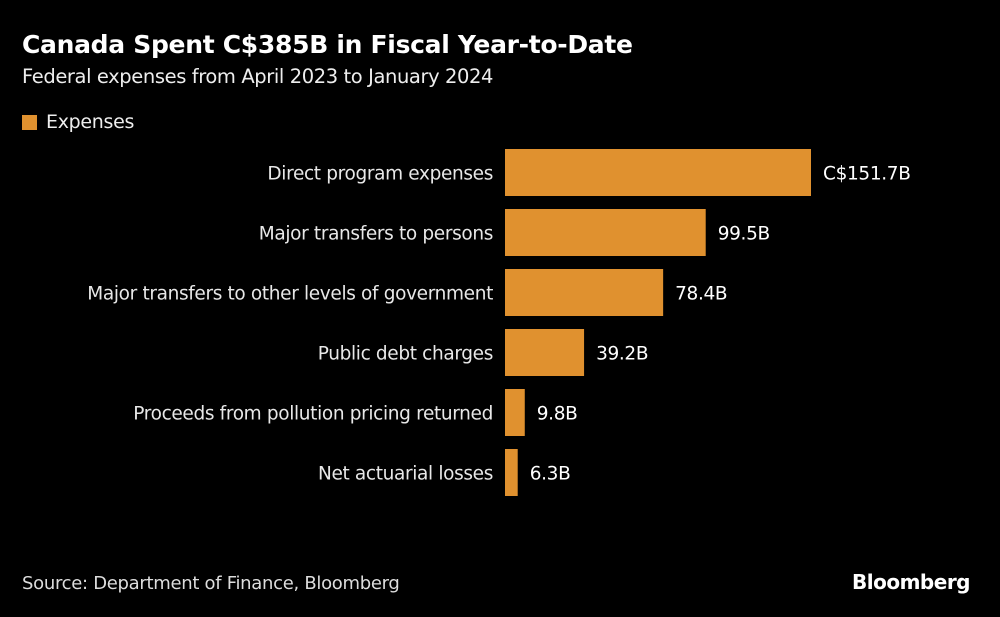 Image resolution: width=1000 pixels, height=617 pixels. Describe the element at coordinates (90, 122) in the screenshot. I see `legend-label: Expenses` at that location.